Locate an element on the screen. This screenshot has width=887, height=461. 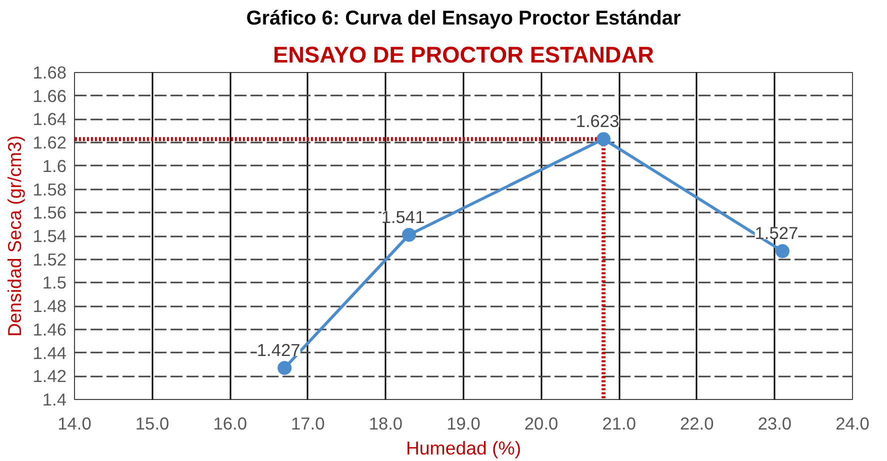
x-tick-label: 16.0 is located at coordinates (230, 424).